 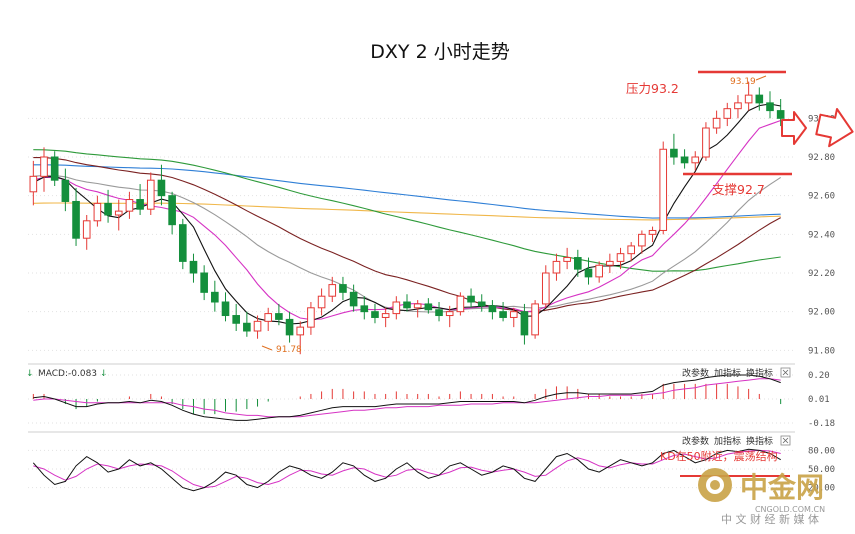 I want to click on macd-panel-buttons: 改参数 加指标 换指标, so click(x=736, y=373).